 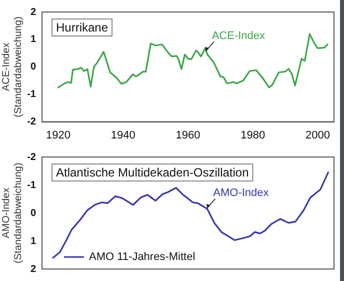 I want to click on x-tick-label: 1940, so click(x=123, y=135).